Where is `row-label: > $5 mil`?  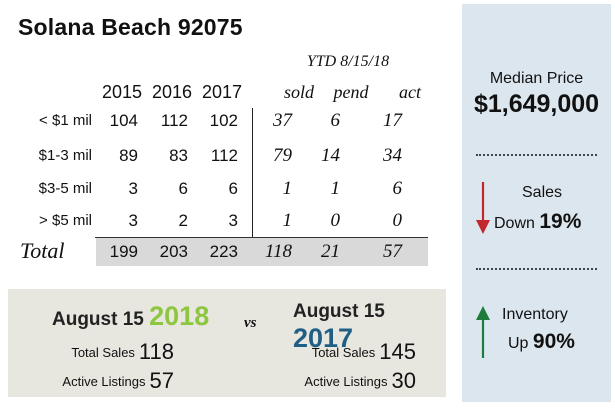 row-label: > $5 mil is located at coordinates (65, 220).